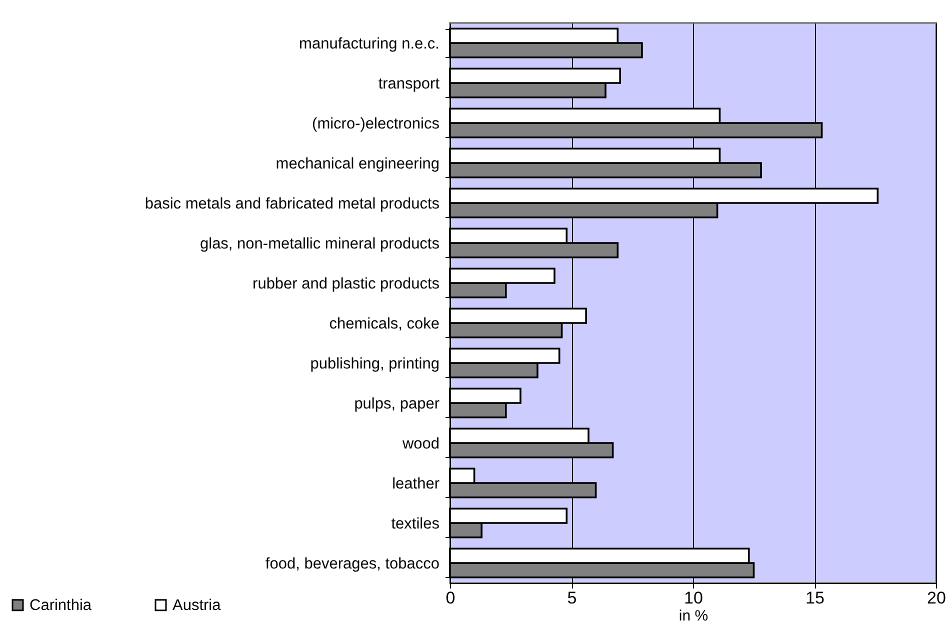  What do you see at coordinates (384, 324) in the screenshot?
I see `y-tick-label: chemicals, coke` at bounding box center [384, 324].